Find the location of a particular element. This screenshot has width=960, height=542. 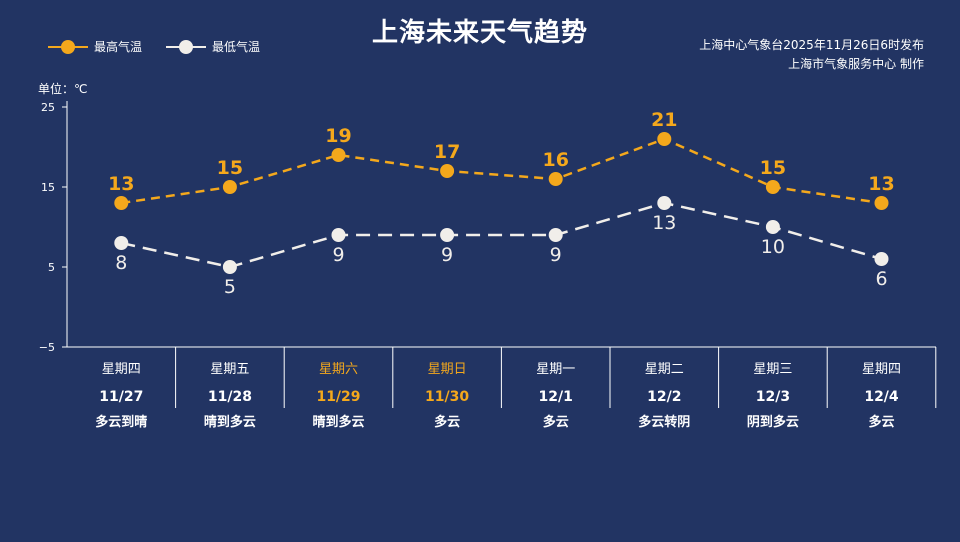

low-temperature-label: 5 is located at coordinates (230, 287).